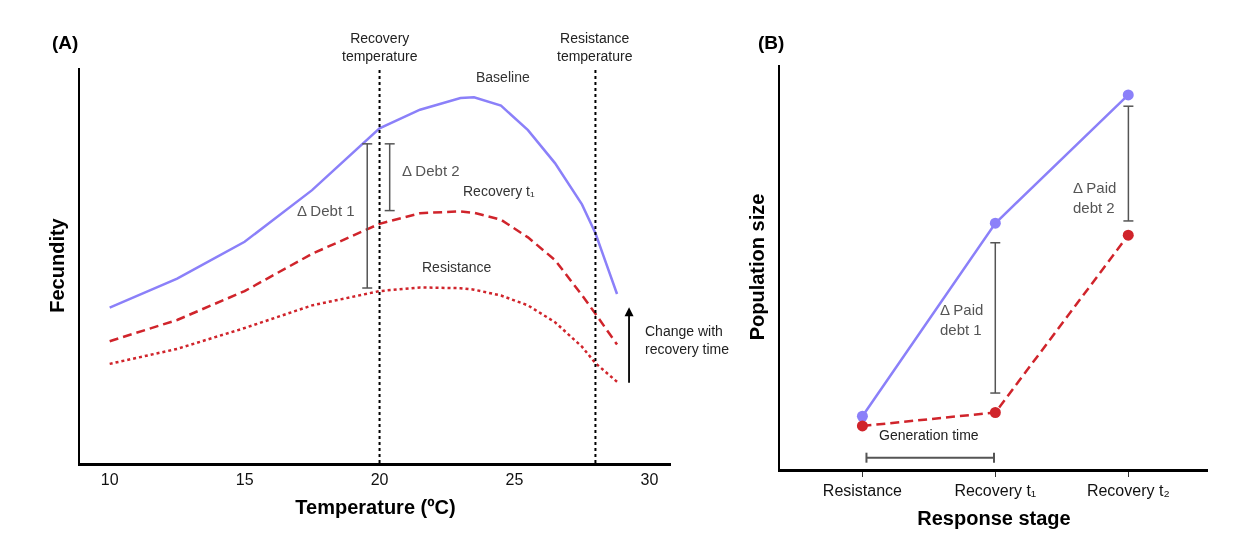 Image resolution: width=1257 pixels, height=542 pixels. What do you see at coordinates (499, 191) in the screenshot?
I see `series-label: Recovery t₁` at bounding box center [499, 191].